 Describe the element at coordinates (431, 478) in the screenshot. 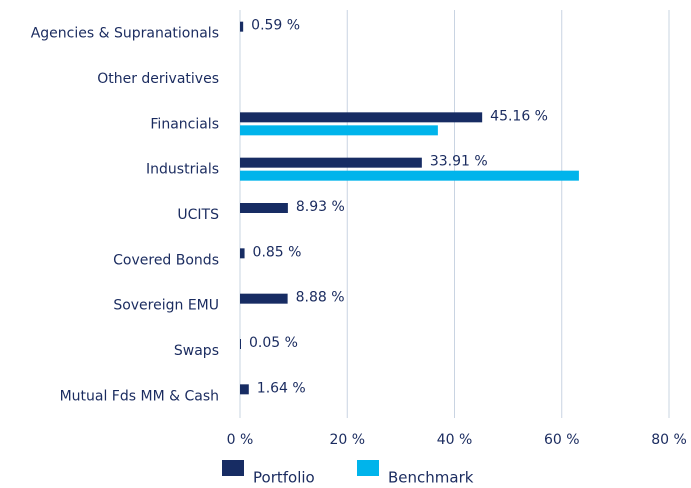

I see `legend-label: Benchmark` at that location.